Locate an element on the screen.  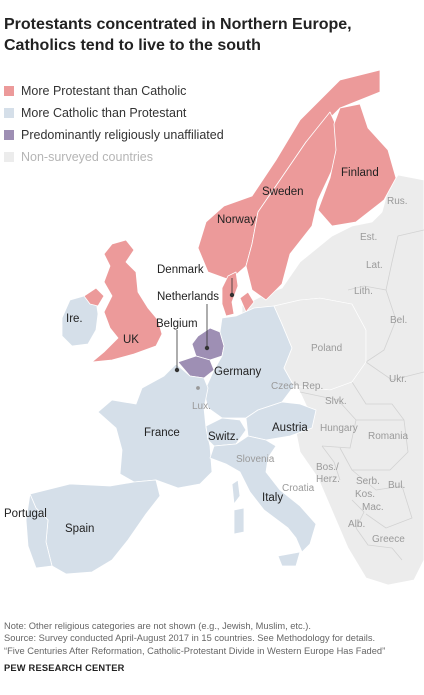
label-bulgaria: Bul. is located at coordinates (396, 485).